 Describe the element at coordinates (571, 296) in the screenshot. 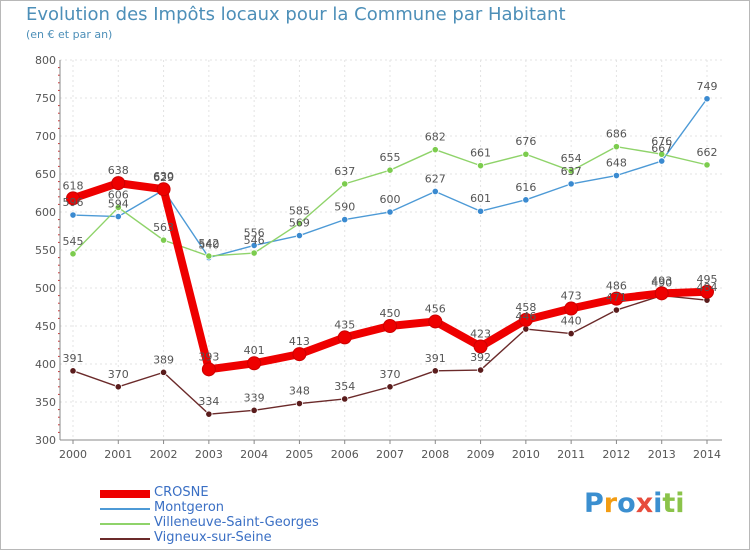

I see `data-label: 473` at that location.